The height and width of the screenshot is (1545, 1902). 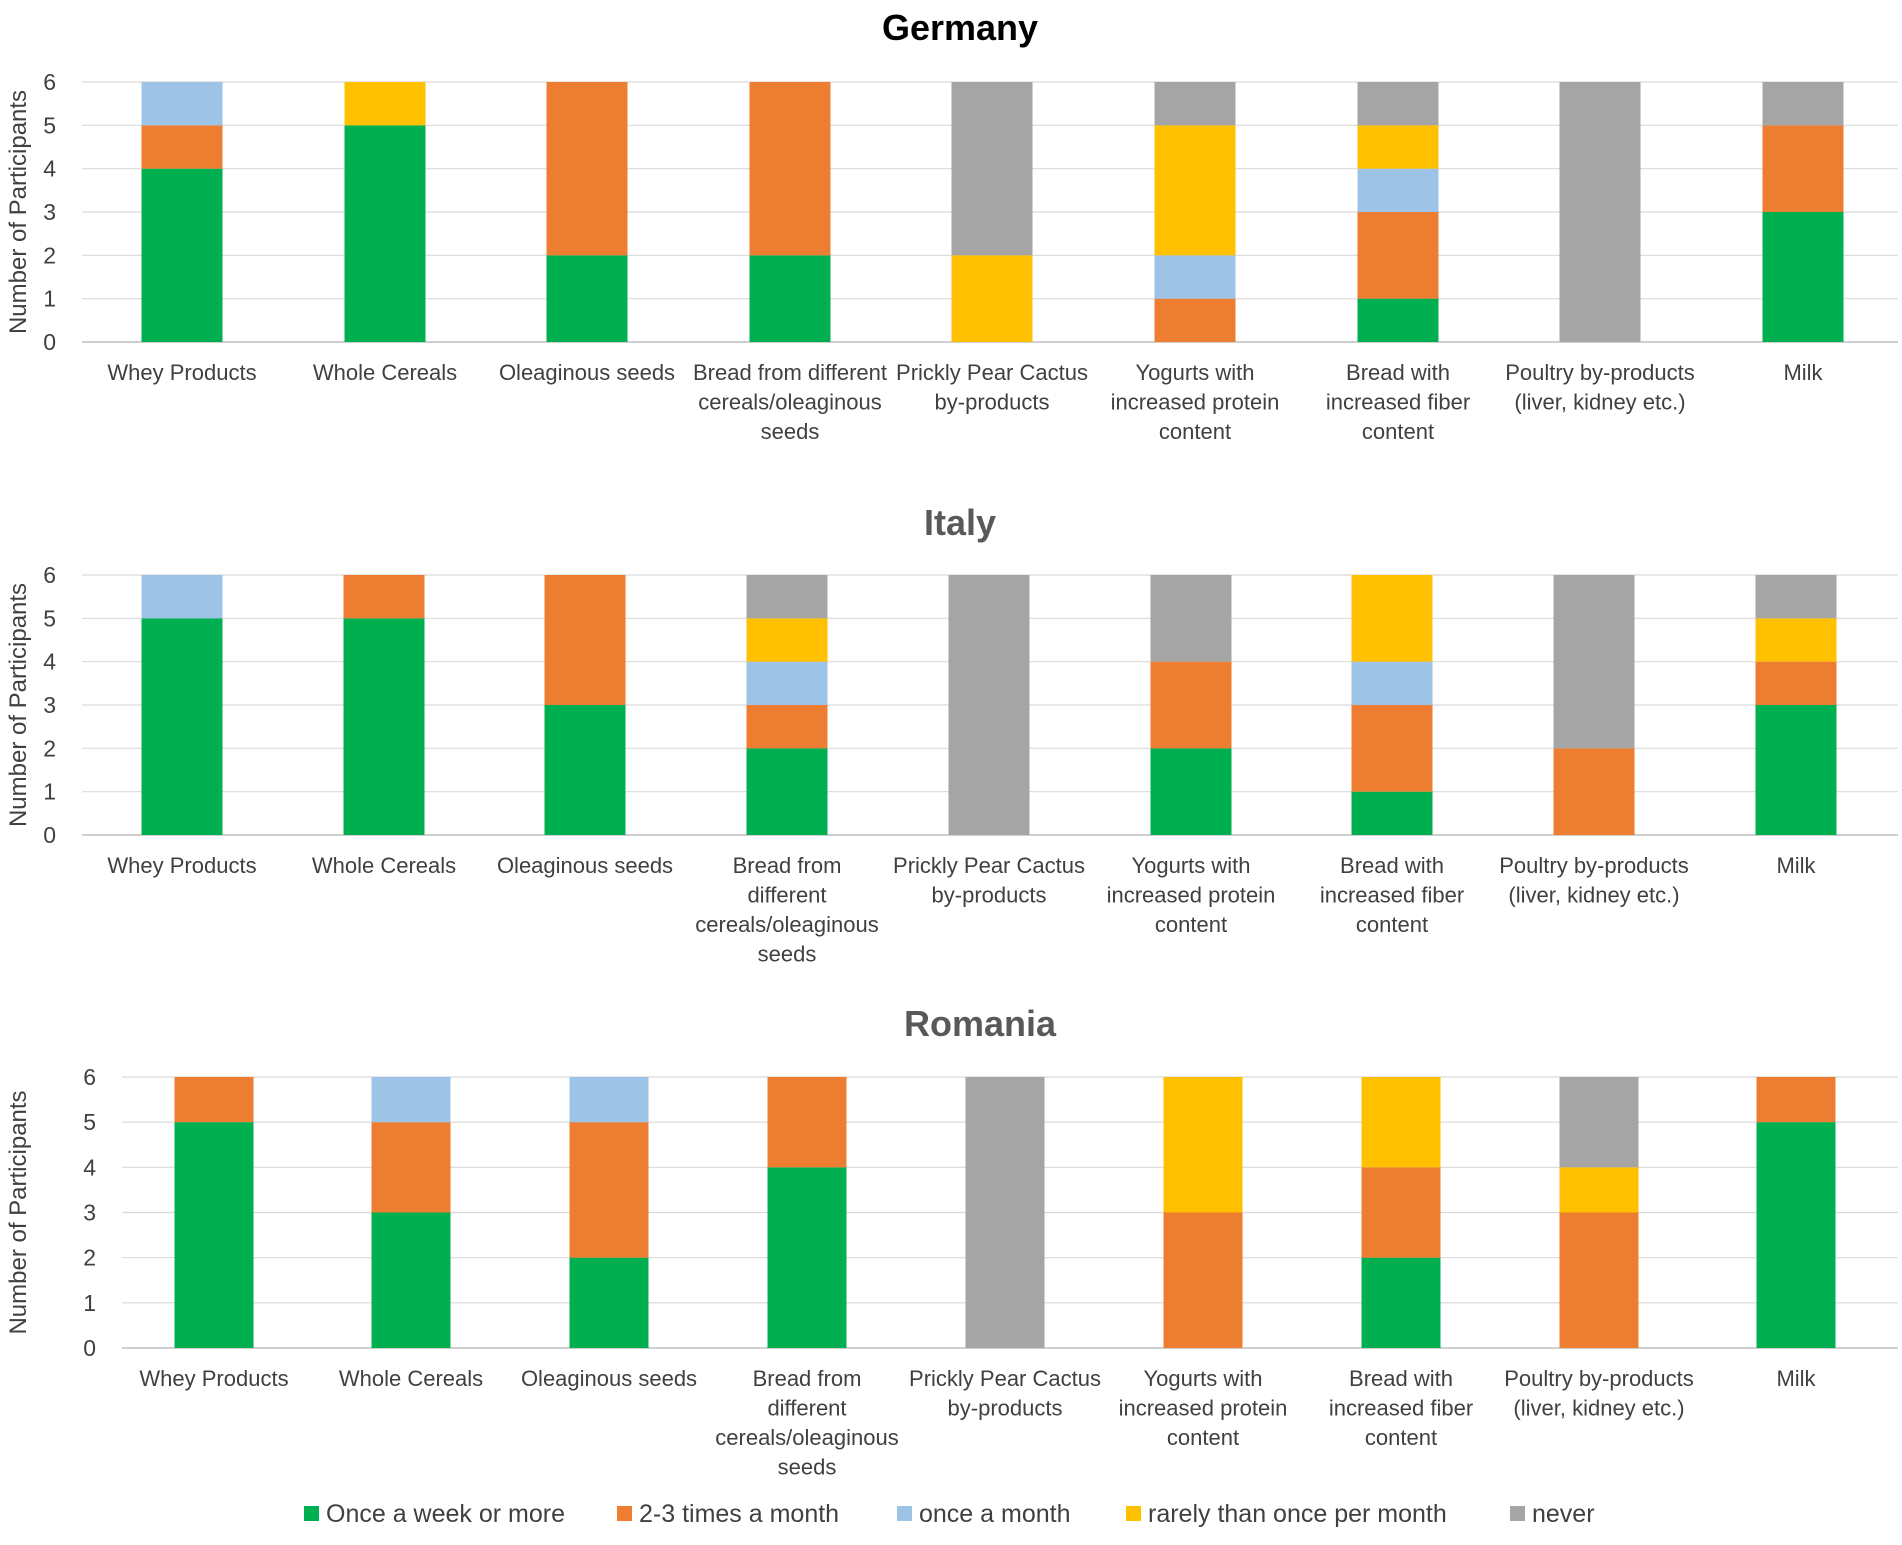 What do you see at coordinates (1297, 1514) in the screenshot?
I see `legend-label: rarely than once per month` at bounding box center [1297, 1514].